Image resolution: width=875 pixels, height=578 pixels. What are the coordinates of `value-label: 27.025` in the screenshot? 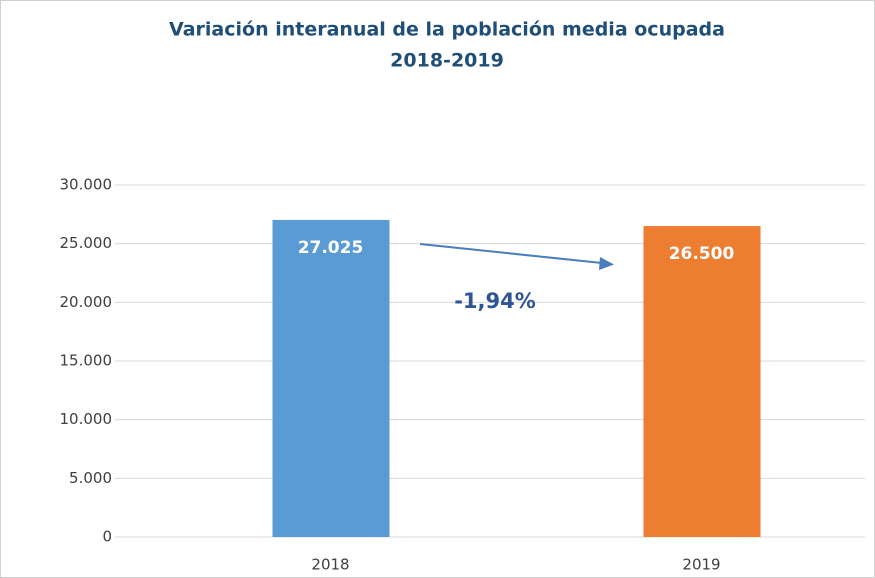 It's located at (331, 248).